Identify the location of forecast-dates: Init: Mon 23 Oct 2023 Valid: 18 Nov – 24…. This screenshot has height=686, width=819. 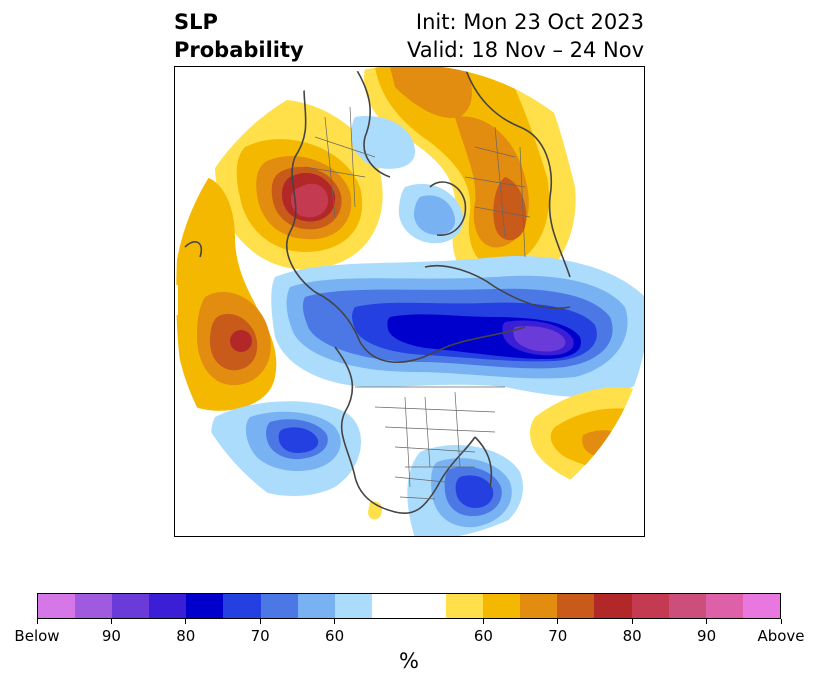
(525, 36).